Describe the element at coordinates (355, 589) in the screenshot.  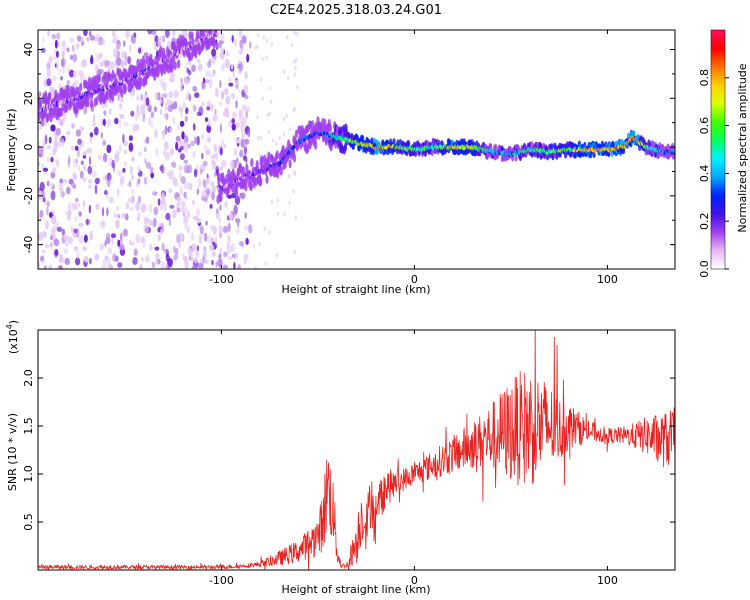
I see `snr-x-label: Height of straight line (km)` at that location.